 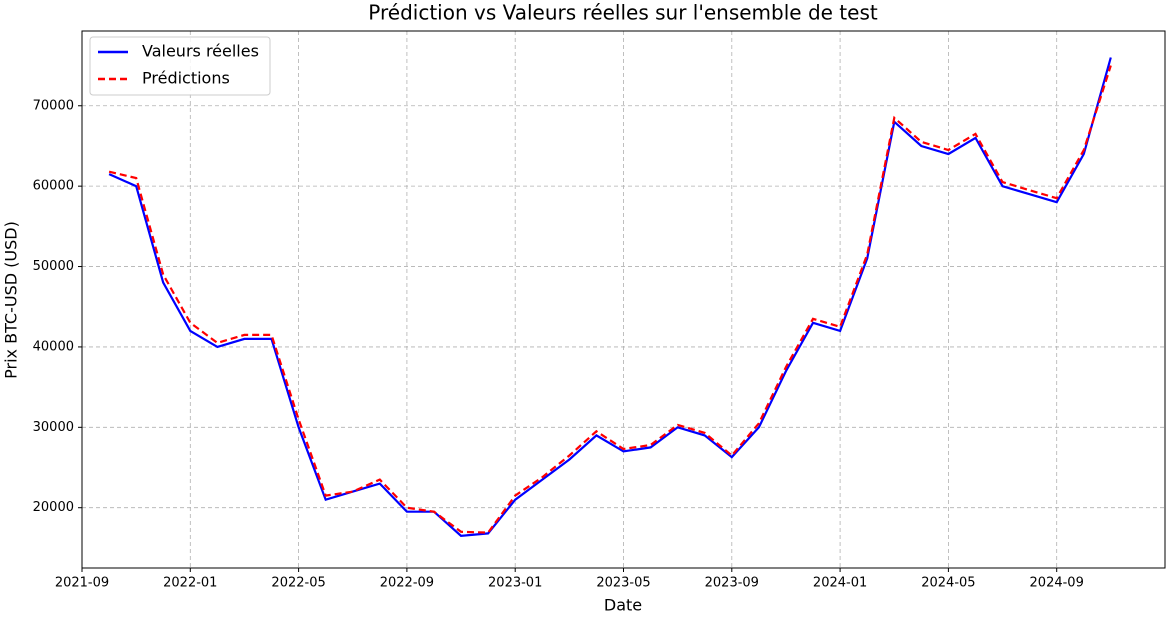 What do you see at coordinates (948, 583) in the screenshot?
I see `x-tick-label: 2024-05` at bounding box center [948, 583].